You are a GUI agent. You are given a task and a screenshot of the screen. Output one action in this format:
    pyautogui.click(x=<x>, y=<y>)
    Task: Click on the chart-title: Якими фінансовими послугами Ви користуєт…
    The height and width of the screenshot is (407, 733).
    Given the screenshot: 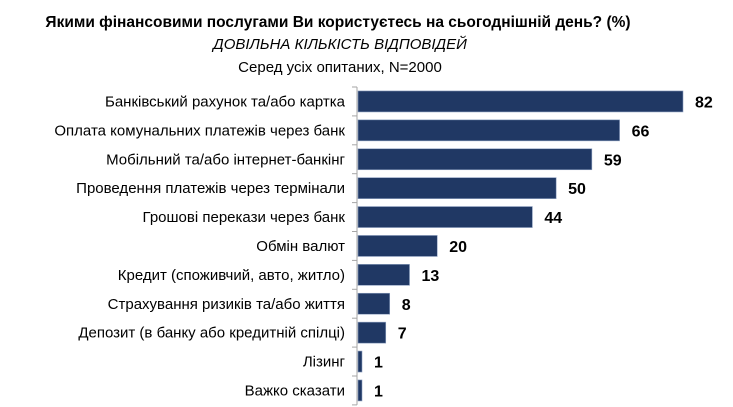 What is the action you would take?
    pyautogui.click(x=337, y=22)
    